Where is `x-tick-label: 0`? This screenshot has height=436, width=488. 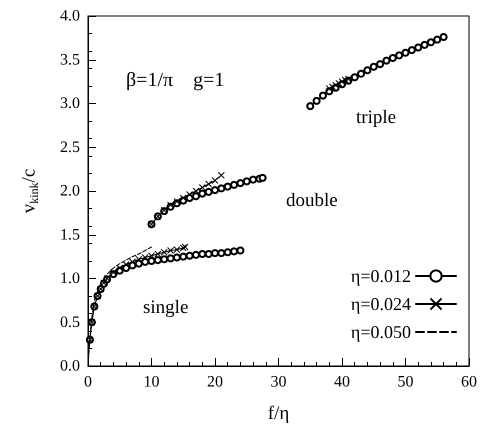 x-tick-label: 0 is located at coordinates (88, 382).